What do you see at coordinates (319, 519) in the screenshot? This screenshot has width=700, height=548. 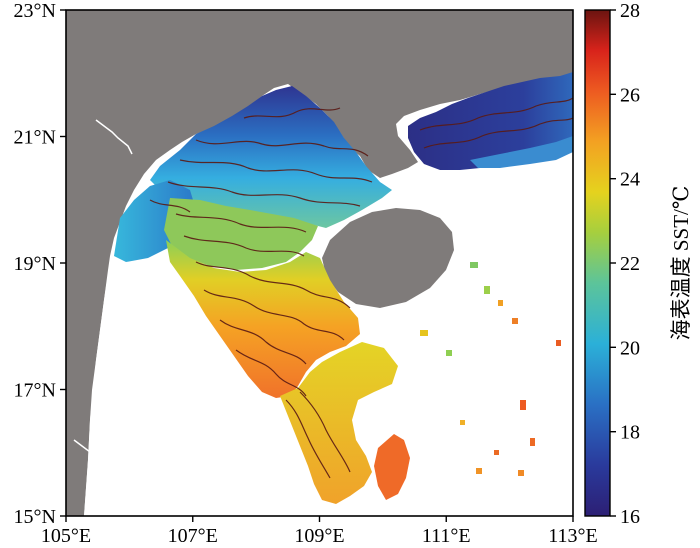 I see `lon-ticks` at bounding box center [319, 519].